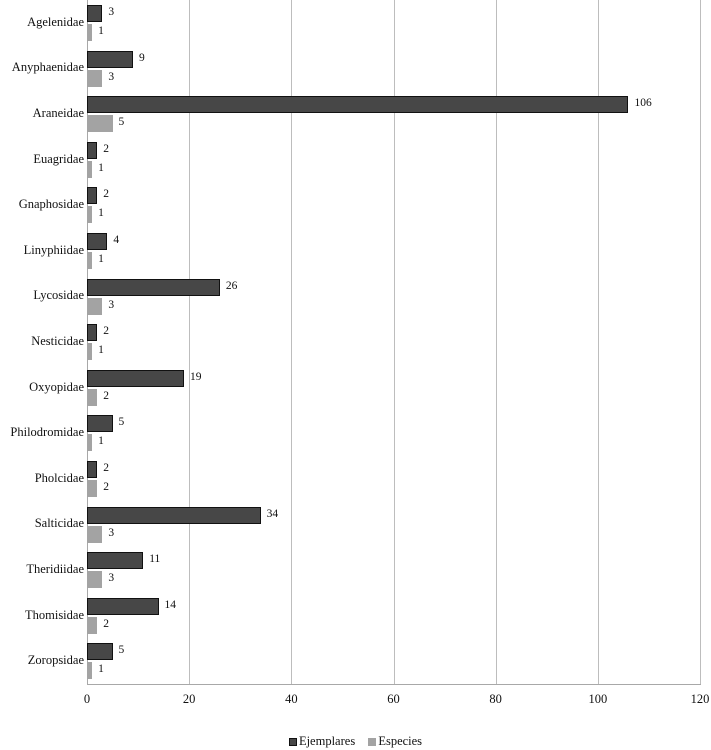 The width and height of the screenshot is (711, 750). Describe the element at coordinates (59, 477) in the screenshot. I see `category-label: Pholcidae` at that location.